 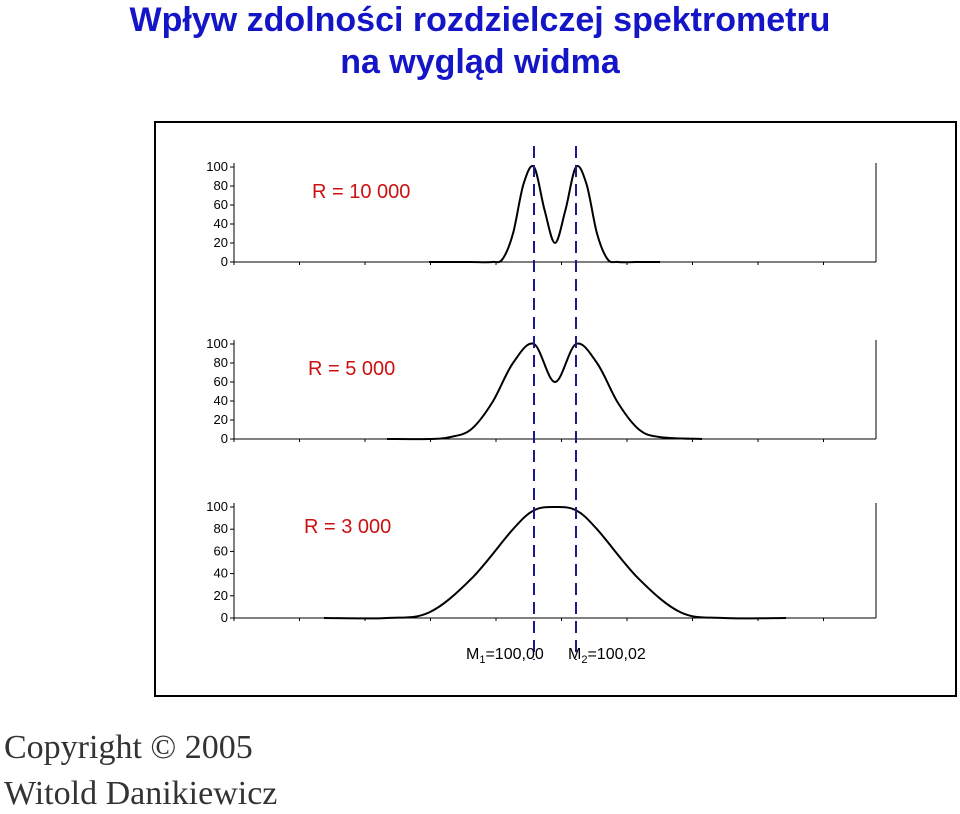 What do you see at coordinates (351, 369) in the screenshot?
I see `resolution-label: R = 5 000` at bounding box center [351, 369].